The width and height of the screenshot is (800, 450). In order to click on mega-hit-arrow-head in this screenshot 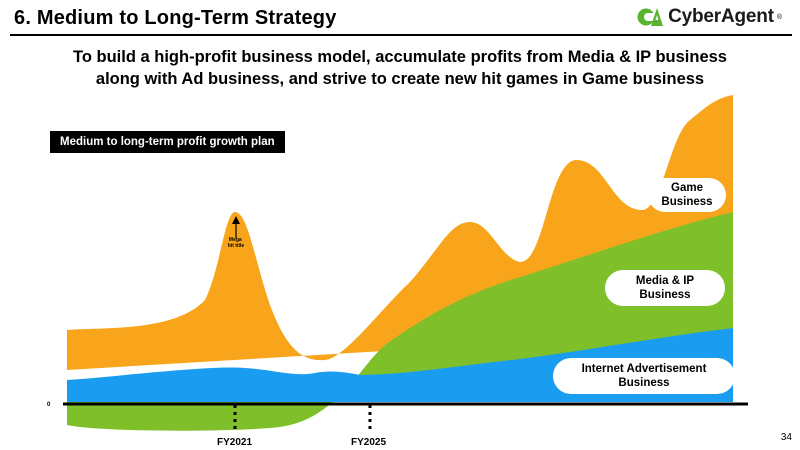, I will do `click(236, 220)`.